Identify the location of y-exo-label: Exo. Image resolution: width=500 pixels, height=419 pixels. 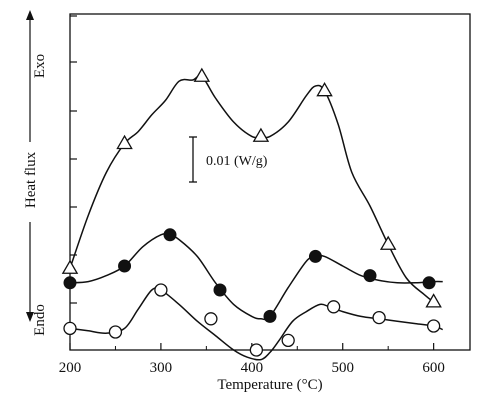
(40, 66).